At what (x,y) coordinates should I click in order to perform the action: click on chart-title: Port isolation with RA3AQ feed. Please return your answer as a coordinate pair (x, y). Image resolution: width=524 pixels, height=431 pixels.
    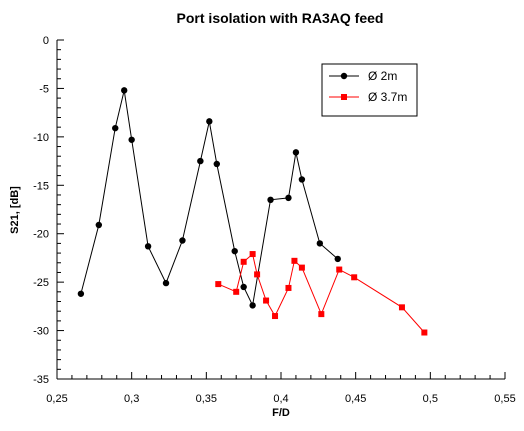
    Looking at the image, I should click on (280, 18).